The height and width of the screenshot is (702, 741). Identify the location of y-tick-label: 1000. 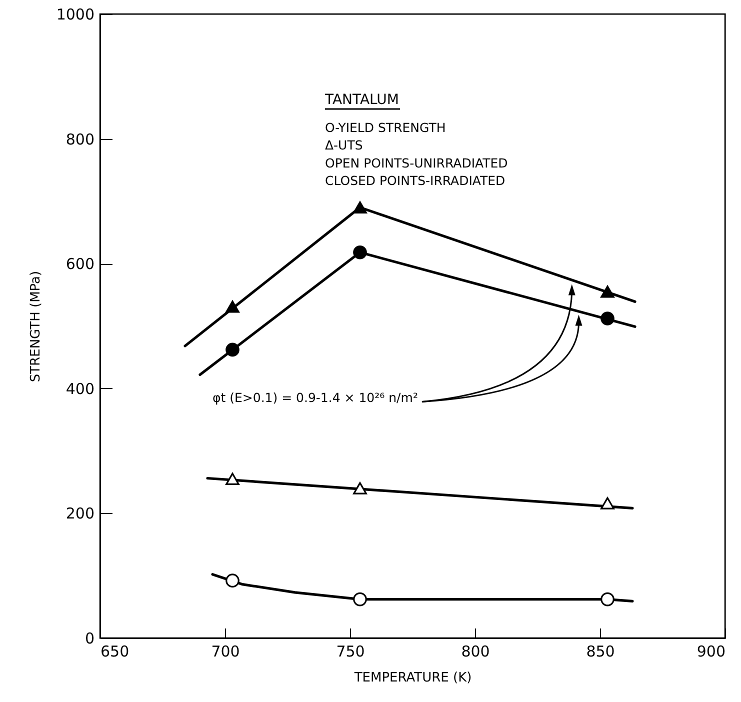
(75, 15).